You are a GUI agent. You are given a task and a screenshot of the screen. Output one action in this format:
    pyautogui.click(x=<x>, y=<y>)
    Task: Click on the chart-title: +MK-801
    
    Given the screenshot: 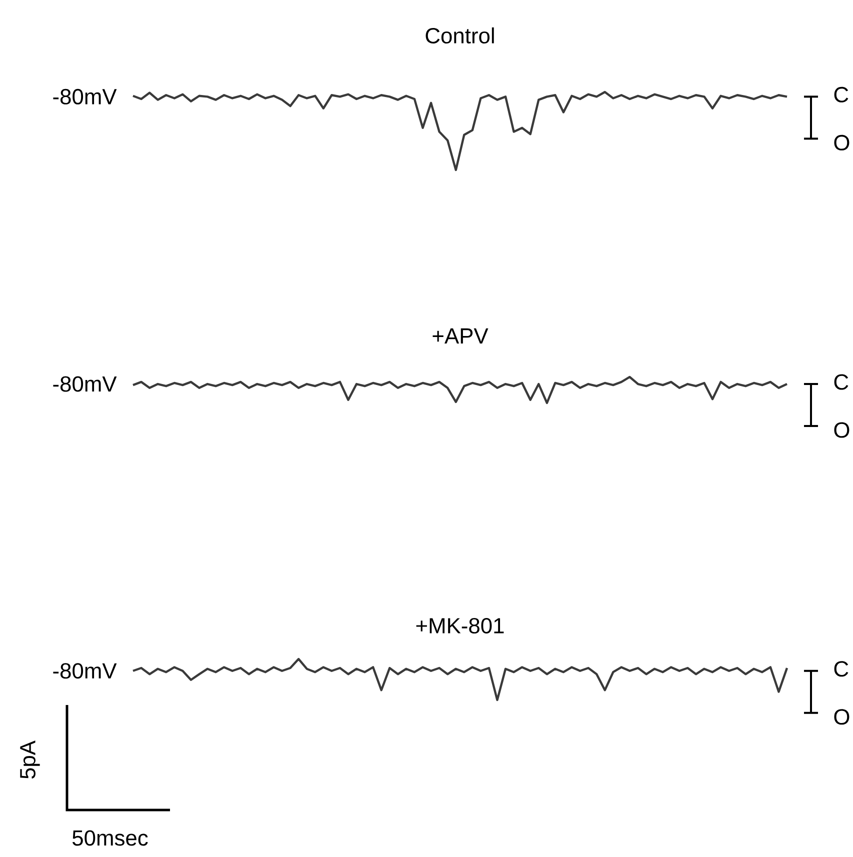 What is the action you would take?
    pyautogui.click(x=460, y=626)
    